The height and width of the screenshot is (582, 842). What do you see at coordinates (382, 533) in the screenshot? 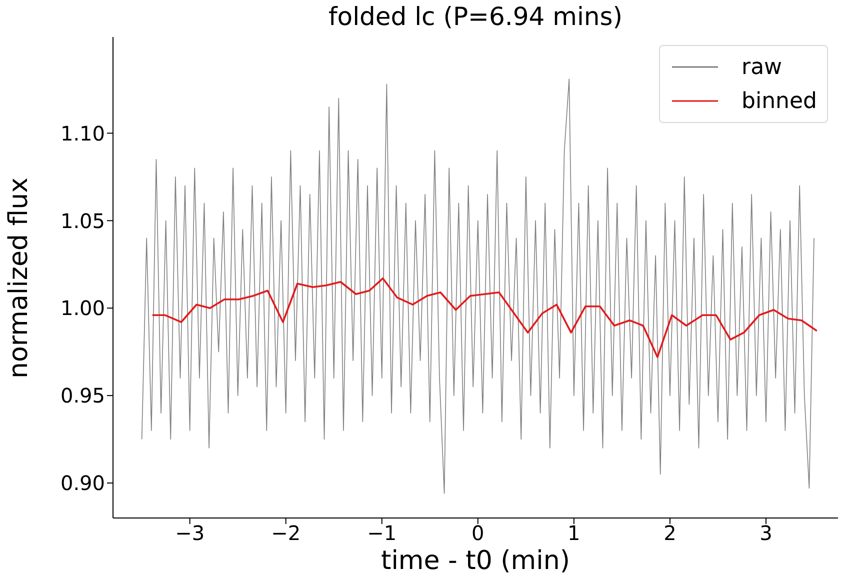
I see `x-tick-label: −1` at bounding box center [382, 533].